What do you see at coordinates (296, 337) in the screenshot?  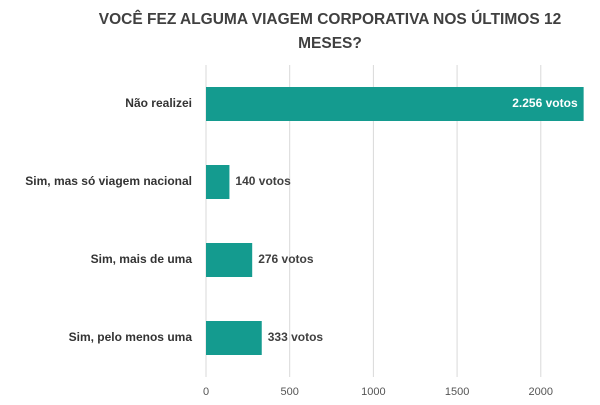 I see `value-label: 333 votos` at bounding box center [296, 337].